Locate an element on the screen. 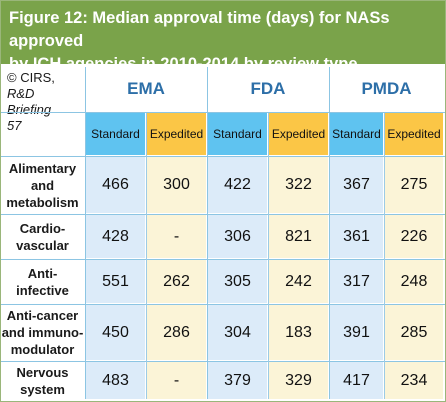 This screenshot has height=402, width=446. value-cell: 422 is located at coordinates (237, 185).